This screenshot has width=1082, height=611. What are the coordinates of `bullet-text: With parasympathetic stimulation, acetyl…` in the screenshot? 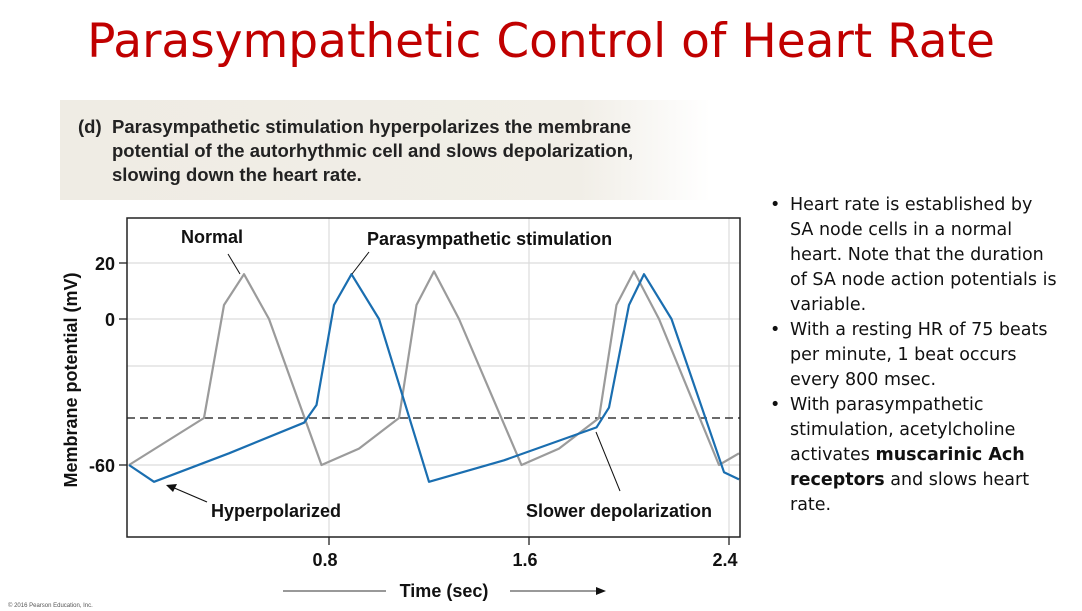 It's located at (903, 430).